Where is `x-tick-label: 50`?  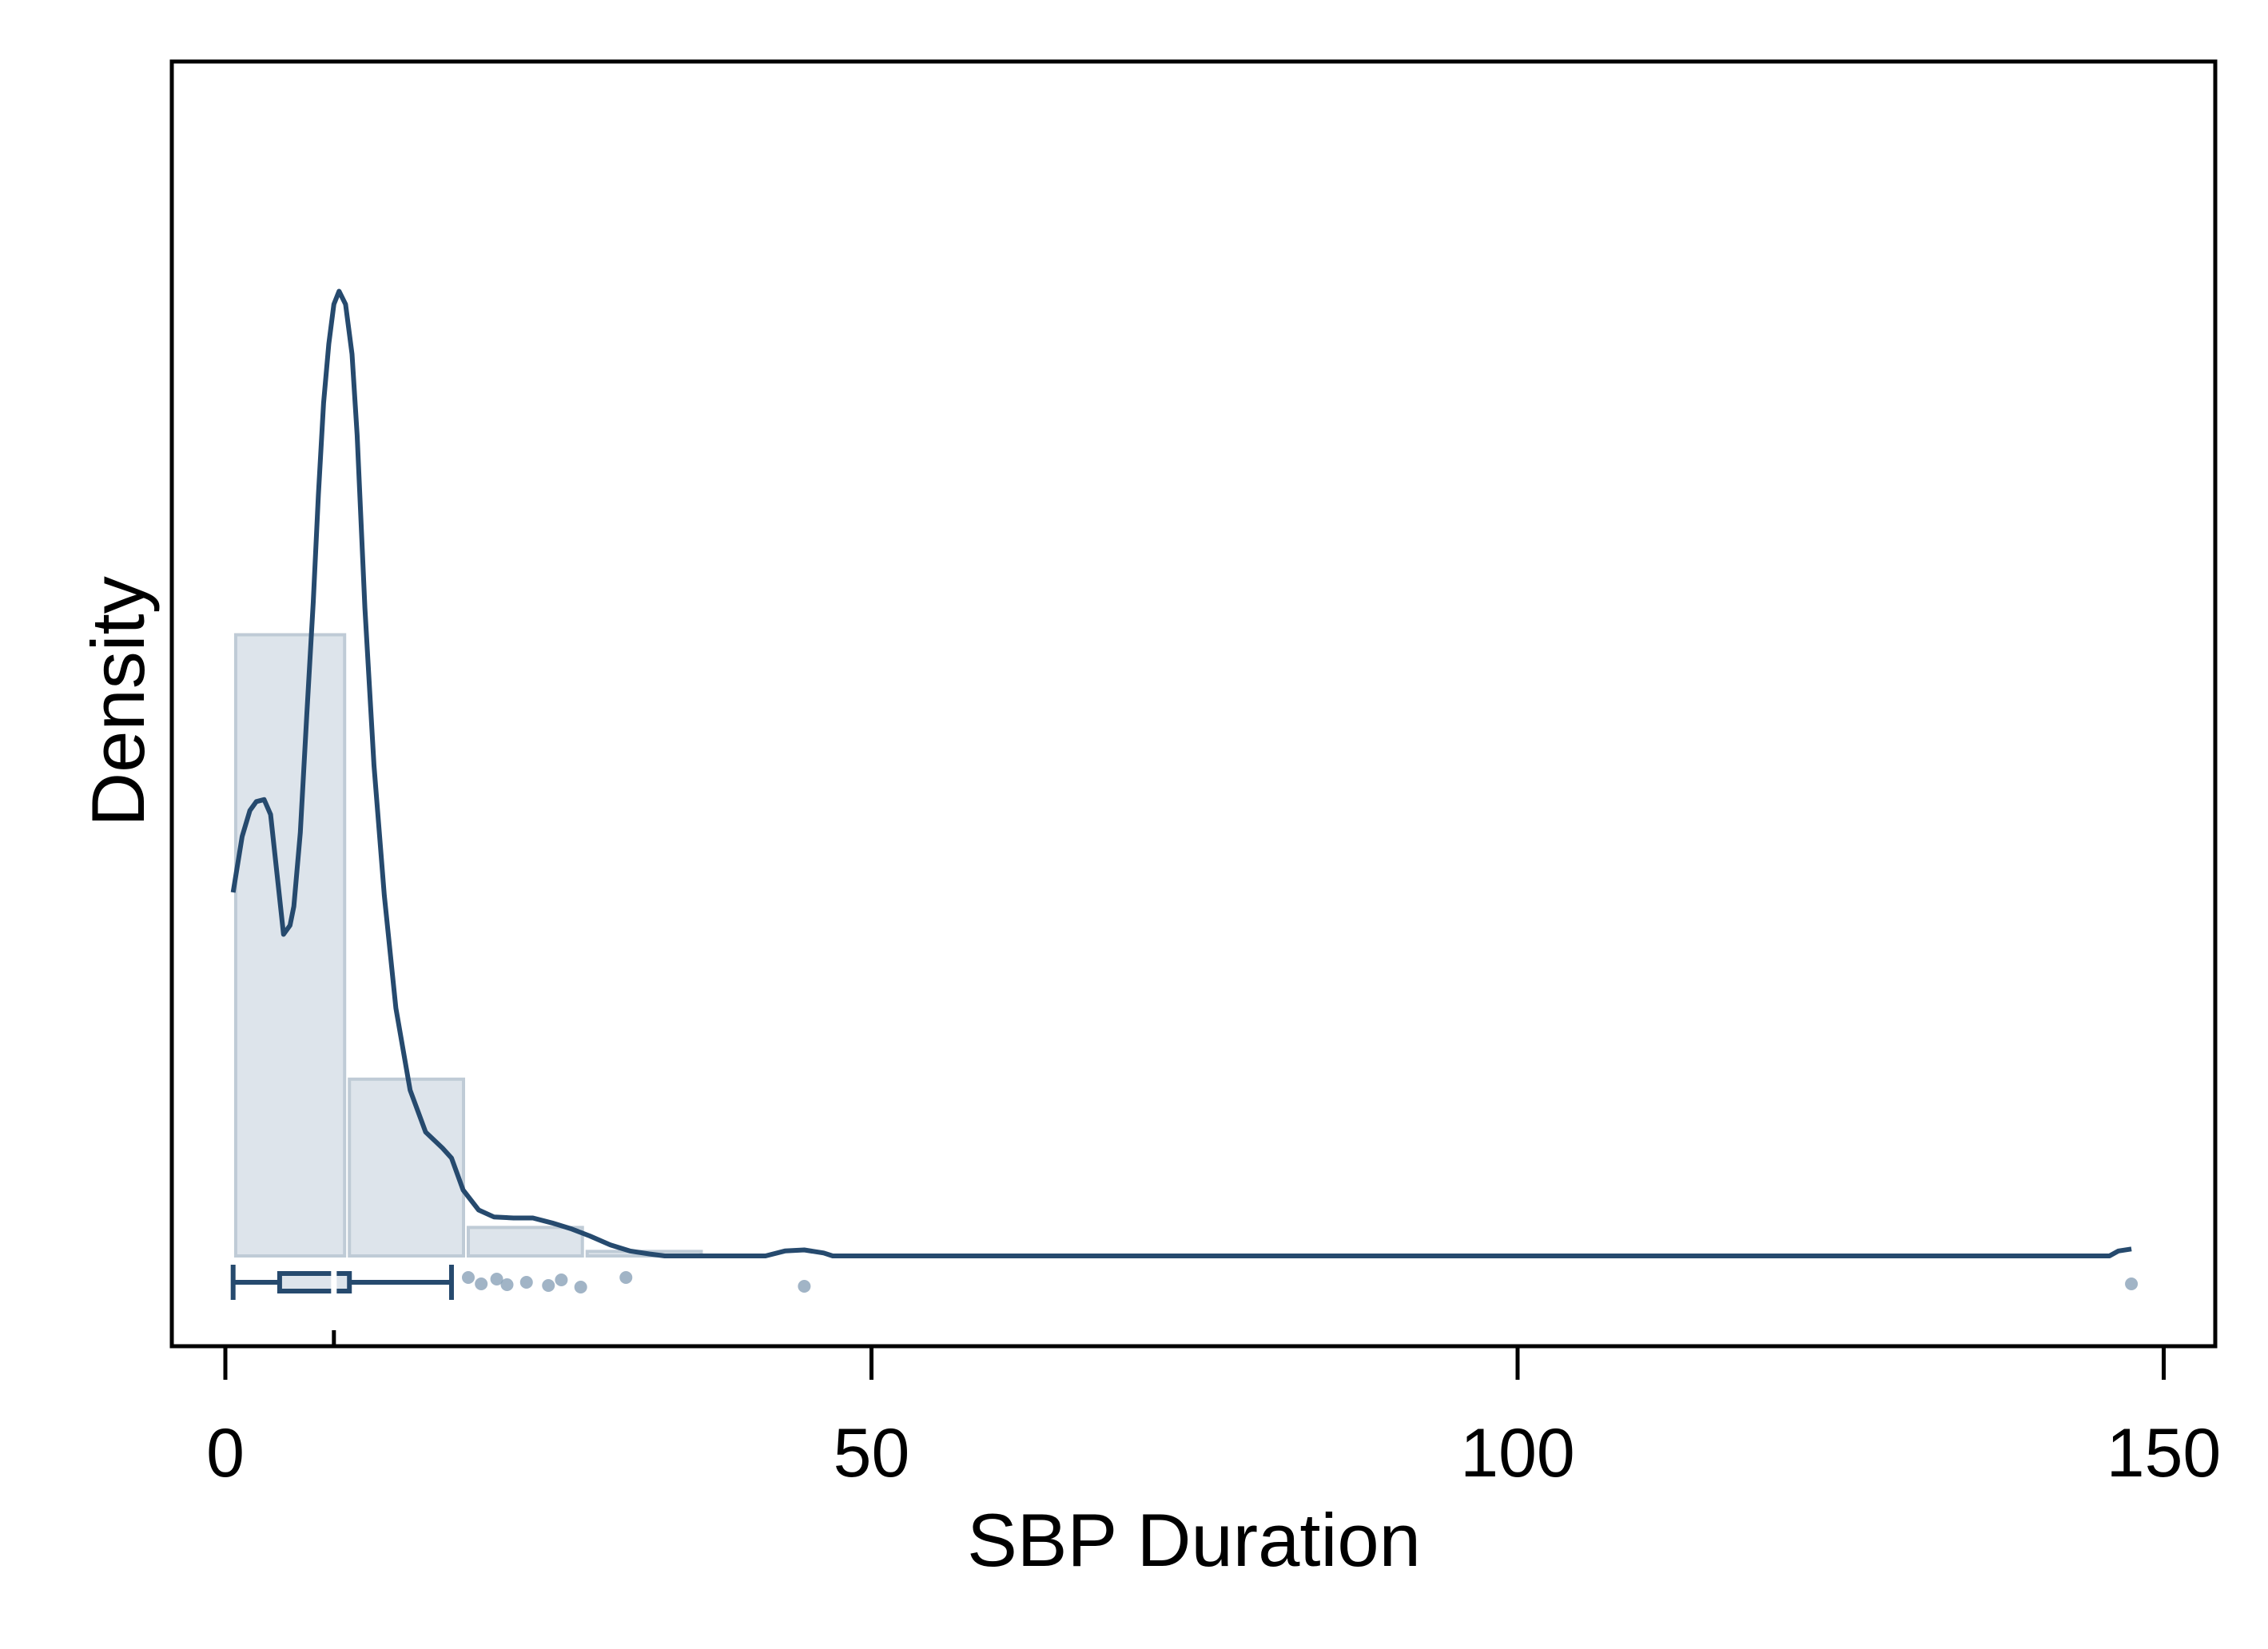
x-tick-label: 50 is located at coordinates (872, 1453).